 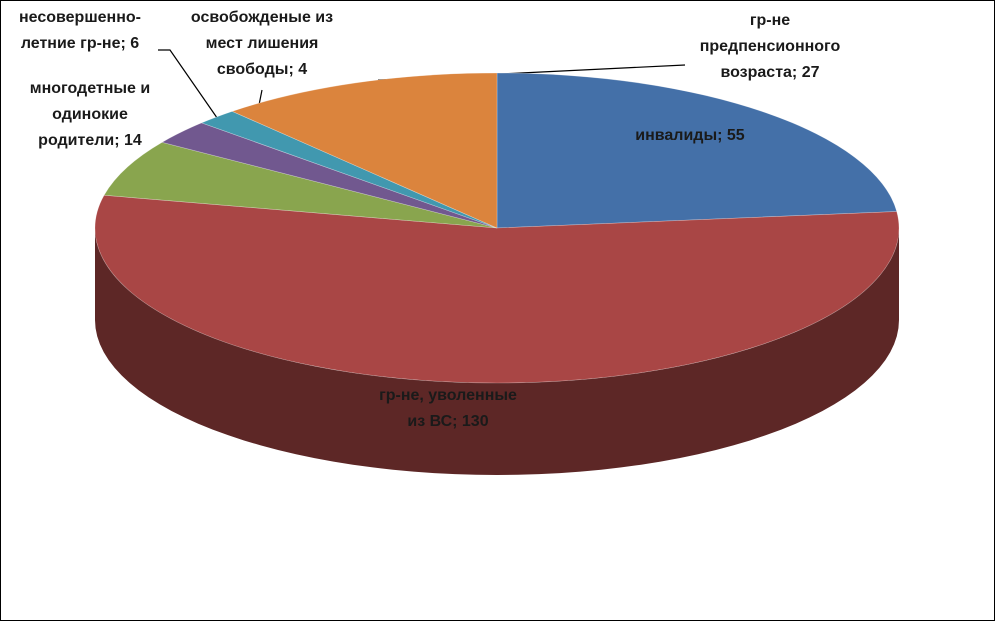 What do you see at coordinates (80, 30) in the screenshot?
I see `data-label: несовершенно-летние гр-не; 6` at bounding box center [80, 30].